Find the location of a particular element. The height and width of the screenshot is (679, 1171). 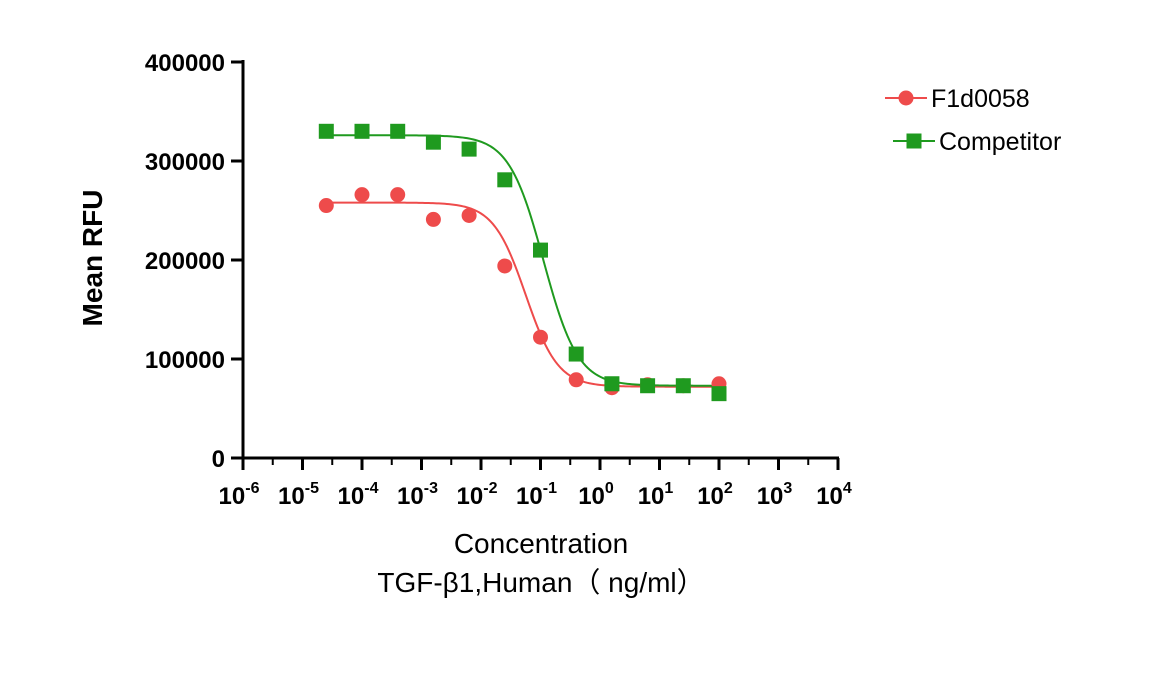

x-tick-label: 10⁻³ is located at coordinates (417, 495).